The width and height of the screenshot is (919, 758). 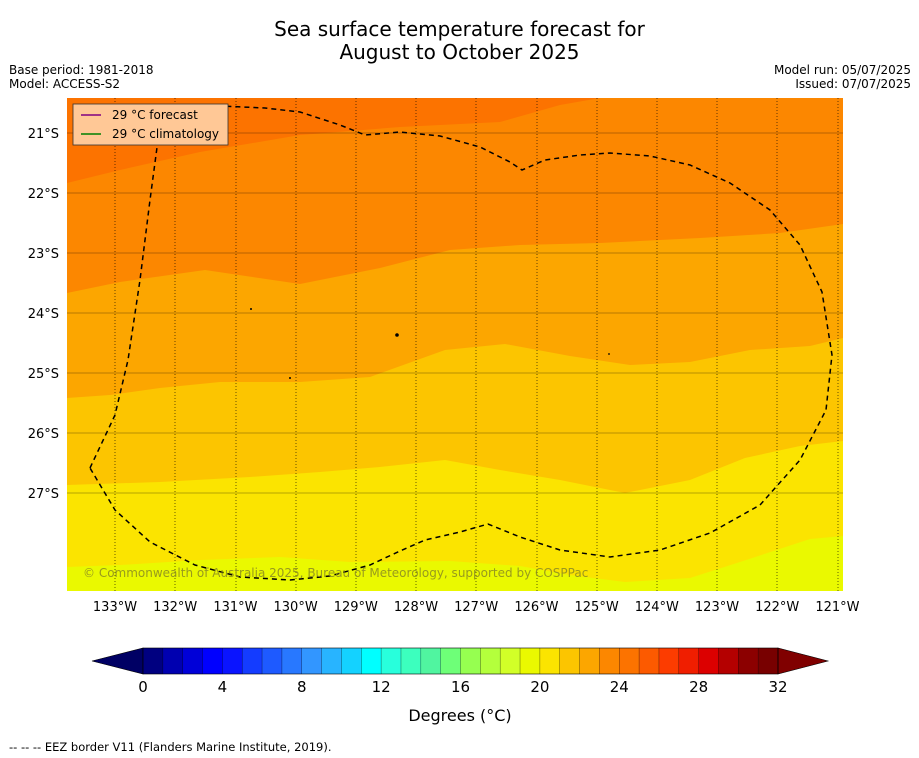 I want to click on latitude-labels: 21°S 22°S 23°S 24°S 25°S 26°S 27°S, so click(x=43, y=314).